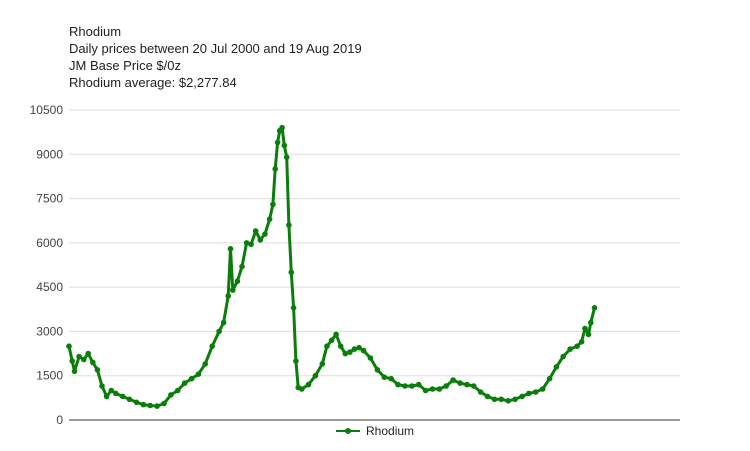  What do you see at coordinates (348, 431) in the screenshot?
I see `legend-swatch-marker` at bounding box center [348, 431].